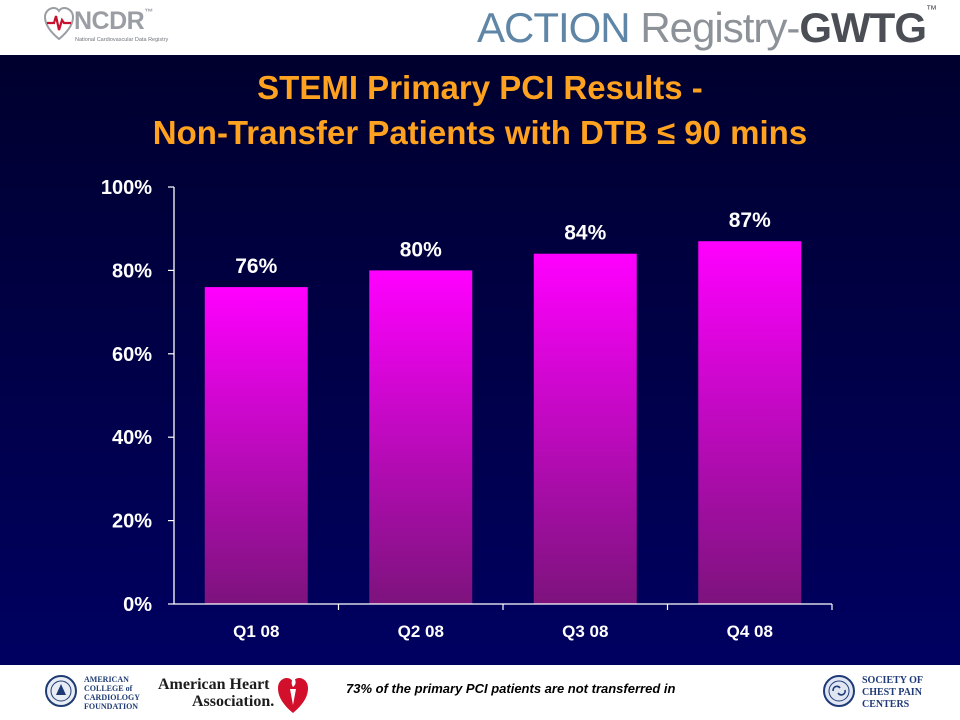  What do you see at coordinates (113, 21) in the screenshot?
I see `ncdr-wordmark: NCDR™` at bounding box center [113, 21].